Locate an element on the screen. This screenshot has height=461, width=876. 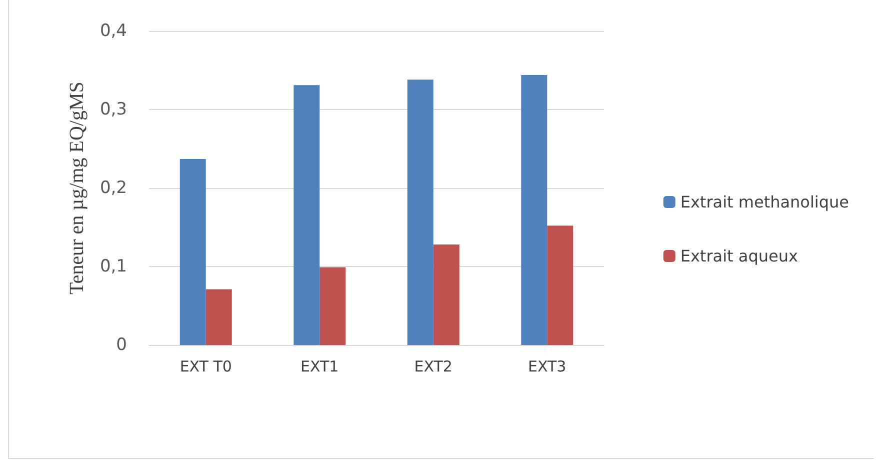
y-tick-label: 0,2 is located at coordinates (113, 188).